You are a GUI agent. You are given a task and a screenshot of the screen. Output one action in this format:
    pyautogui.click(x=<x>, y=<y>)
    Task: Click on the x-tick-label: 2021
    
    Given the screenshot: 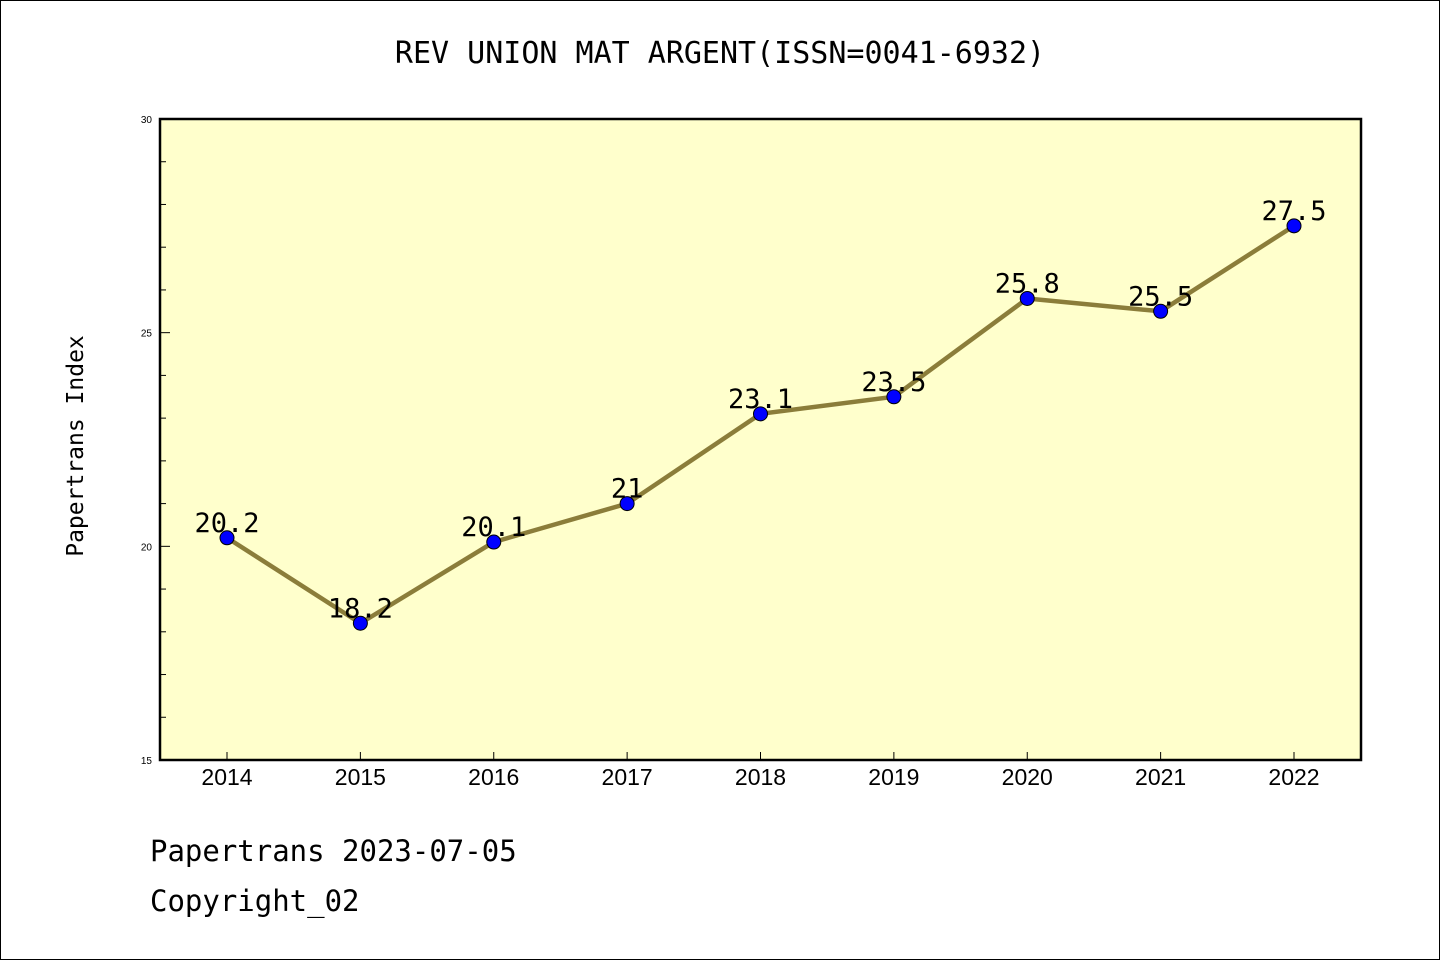 What is the action you would take?
    pyautogui.click(x=1160, y=777)
    